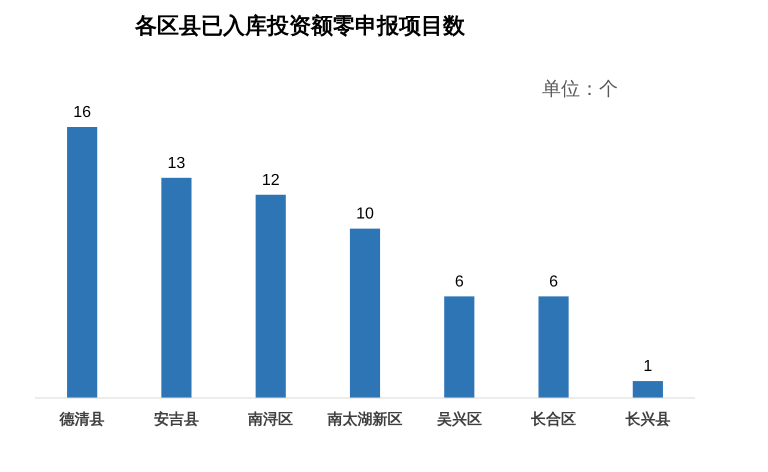 This screenshot has height=472, width=768. Describe the element at coordinates (270, 419) in the screenshot. I see `x-tick-label: 南浔区` at that location.